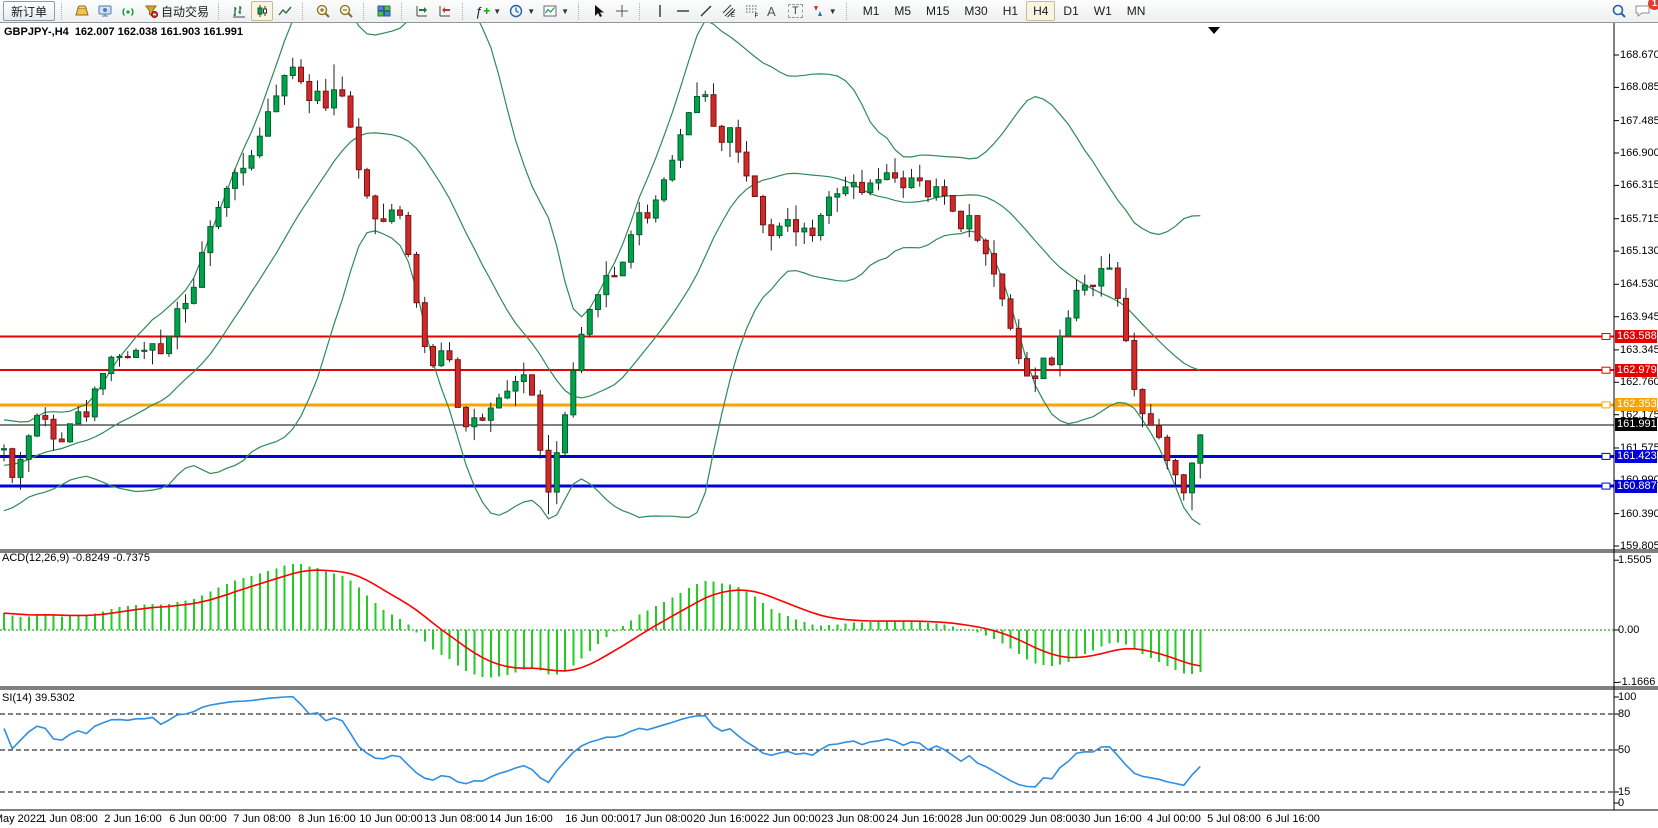  What do you see at coordinates (497, 11) in the screenshot?
I see `indicators-caret: ▼` at bounding box center [497, 11].